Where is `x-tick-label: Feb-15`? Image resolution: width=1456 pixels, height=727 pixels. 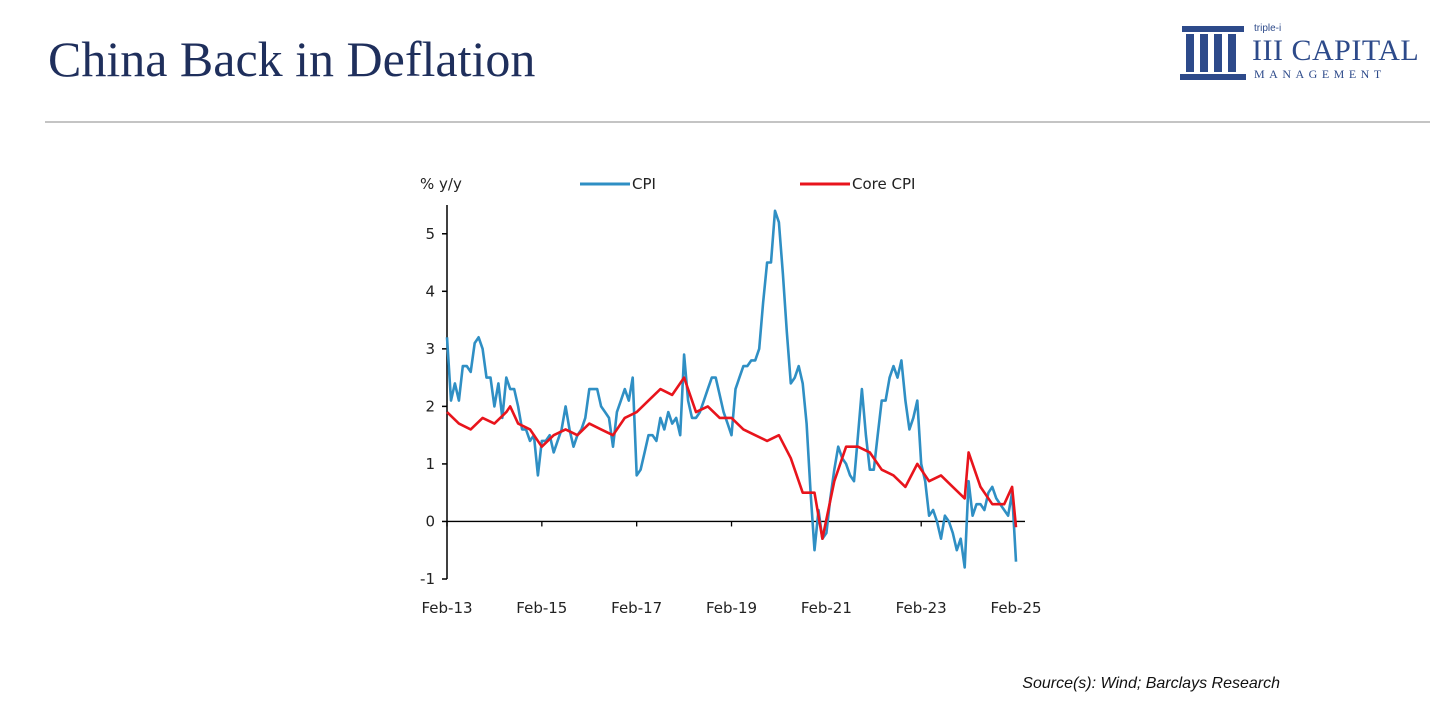 x-tick-label: Feb-15 is located at coordinates (541, 608).